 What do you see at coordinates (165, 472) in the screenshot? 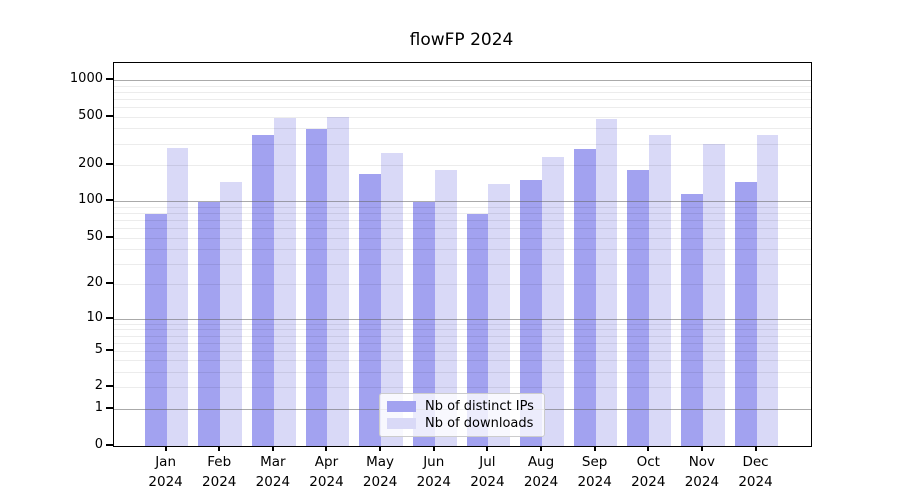
I see `x-tick-label-jan: Jan 2024` at bounding box center [165, 472].